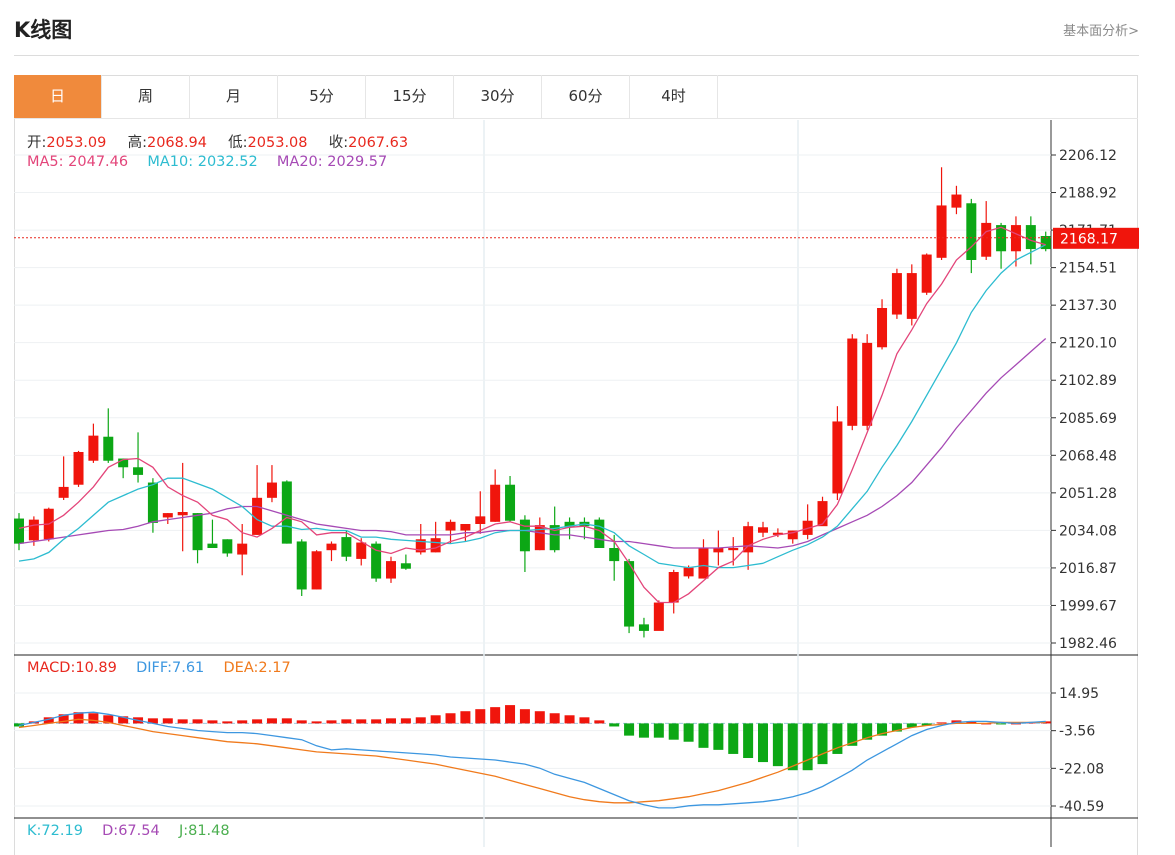 This screenshot has width=1175, height=855. Describe the element at coordinates (674, 96) in the screenshot. I see `tab-4hour: 4时` at that location.